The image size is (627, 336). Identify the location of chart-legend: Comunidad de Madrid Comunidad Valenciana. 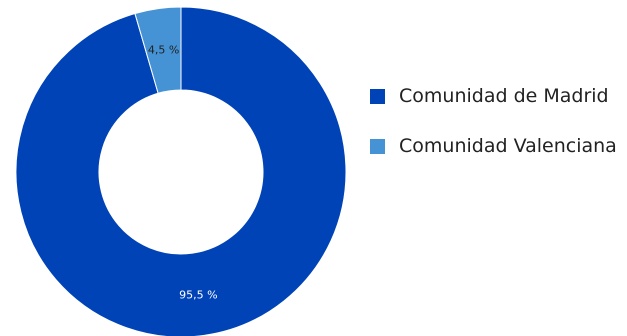
(493, 134).